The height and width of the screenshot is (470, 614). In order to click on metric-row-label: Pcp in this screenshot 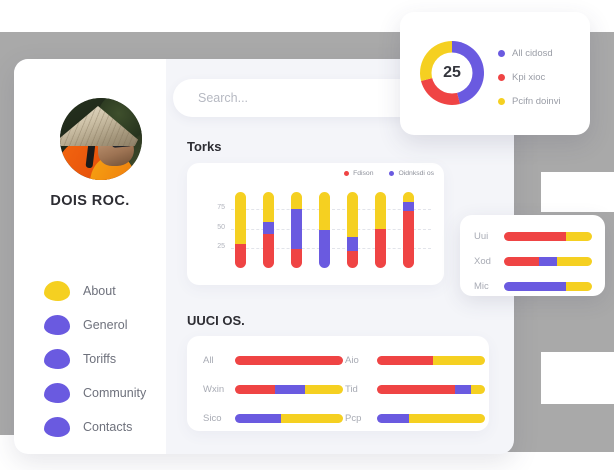, I will do `click(353, 418)`.